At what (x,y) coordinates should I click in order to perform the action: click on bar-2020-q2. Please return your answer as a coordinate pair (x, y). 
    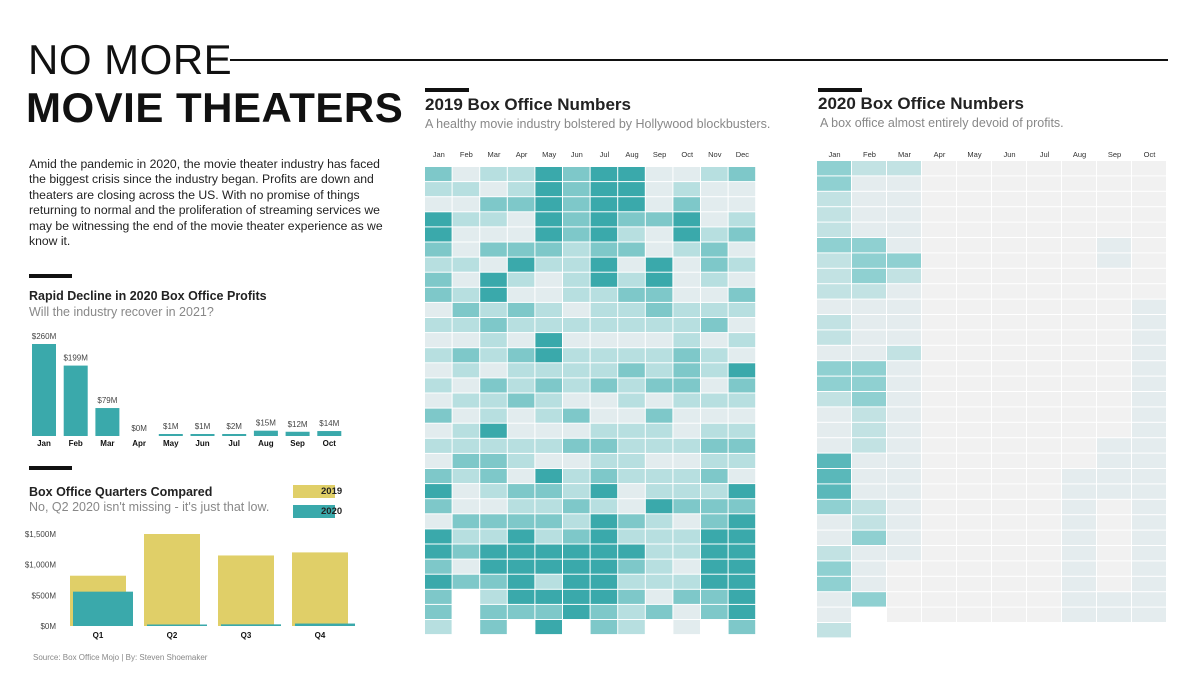
    Looking at the image, I should click on (177, 625).